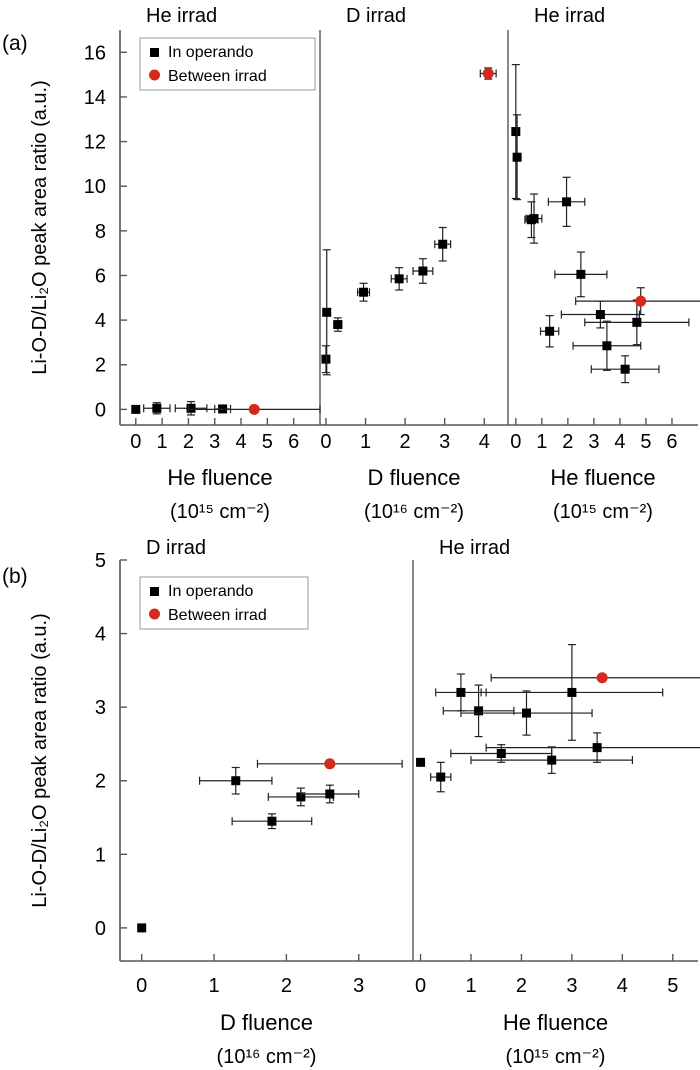 The height and width of the screenshot is (1070, 700). What do you see at coordinates (95, 98) in the screenshot?
I see `y-tick-label: 14` at bounding box center [95, 98].